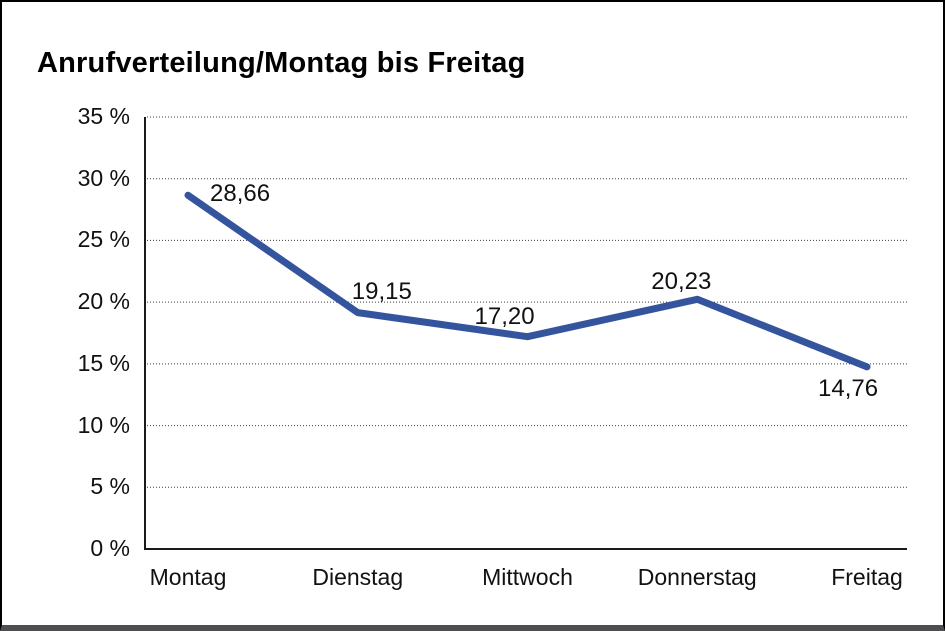 The image size is (945, 631). What do you see at coordinates (281, 63) in the screenshot?
I see `chart-title: Anrufverteilung/Montag bis Freitag` at bounding box center [281, 63].